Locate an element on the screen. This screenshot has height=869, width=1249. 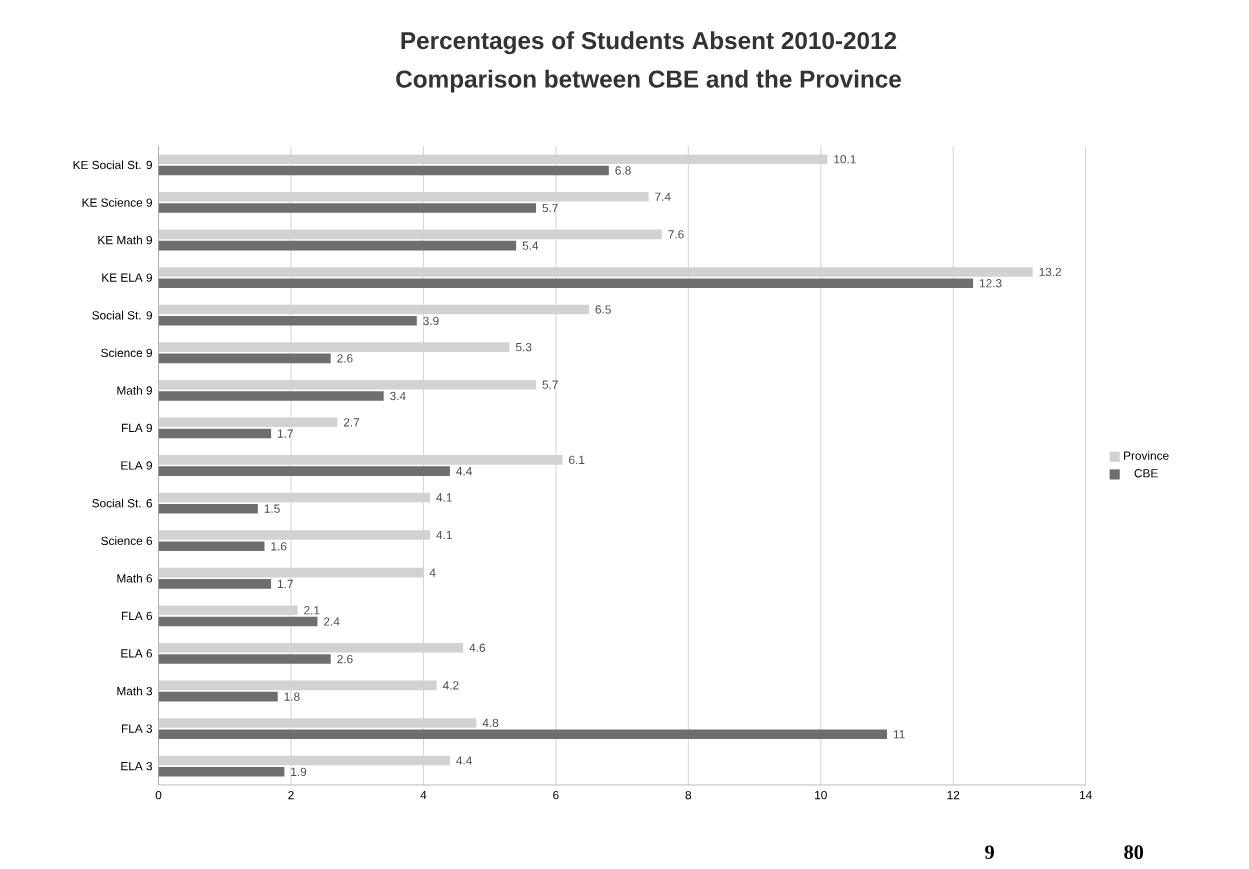
data-label: 3.4 is located at coordinates (398, 396).